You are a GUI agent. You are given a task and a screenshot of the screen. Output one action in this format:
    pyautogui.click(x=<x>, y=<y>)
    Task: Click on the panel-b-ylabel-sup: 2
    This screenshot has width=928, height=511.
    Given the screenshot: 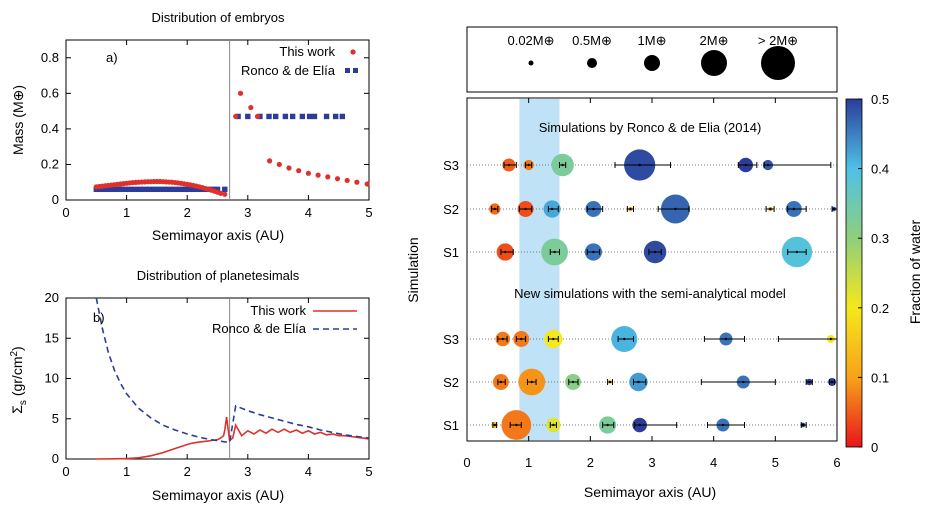 What is the action you would take?
    pyautogui.click(x=14, y=354)
    